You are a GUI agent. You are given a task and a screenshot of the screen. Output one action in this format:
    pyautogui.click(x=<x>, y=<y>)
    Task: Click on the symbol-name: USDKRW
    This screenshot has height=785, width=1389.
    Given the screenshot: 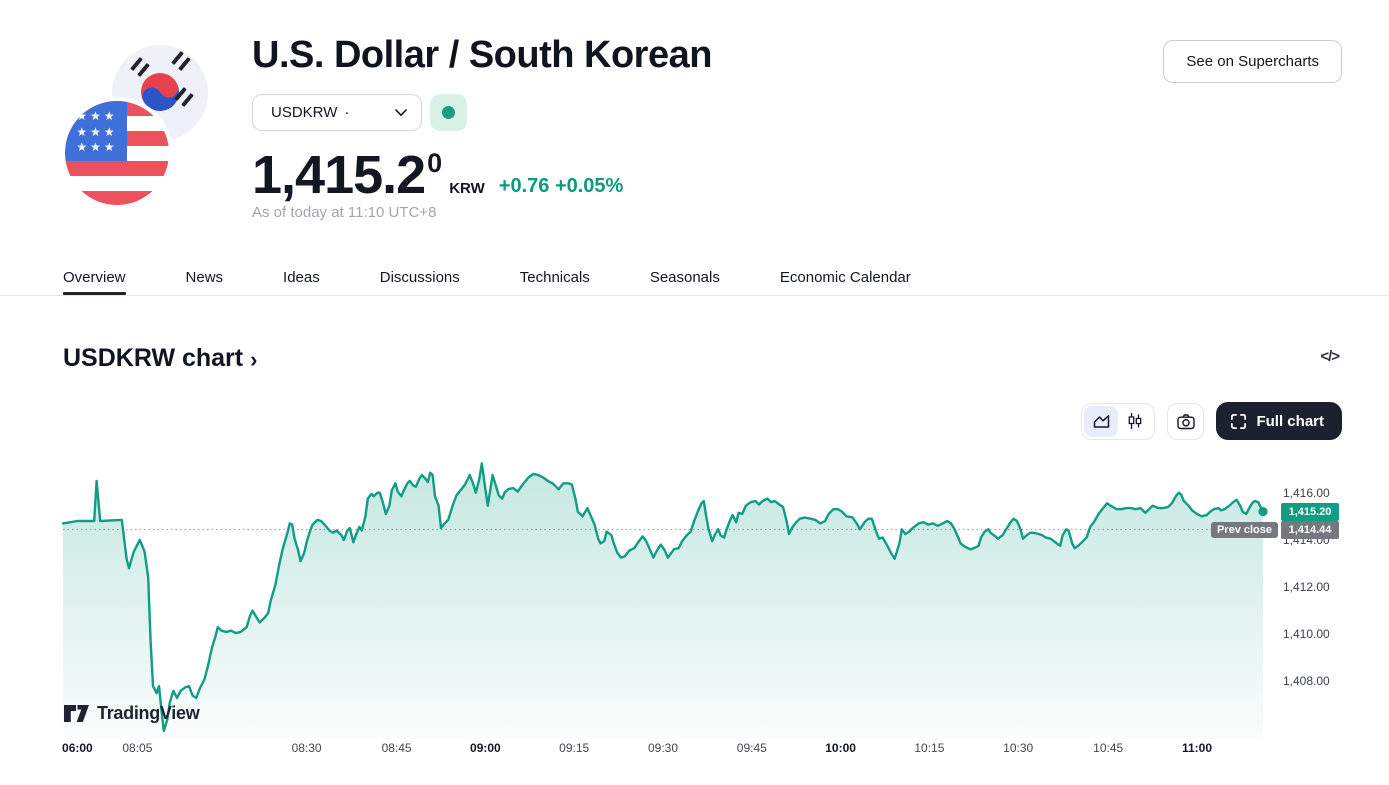 What is the action you would take?
    pyautogui.click(x=304, y=112)
    